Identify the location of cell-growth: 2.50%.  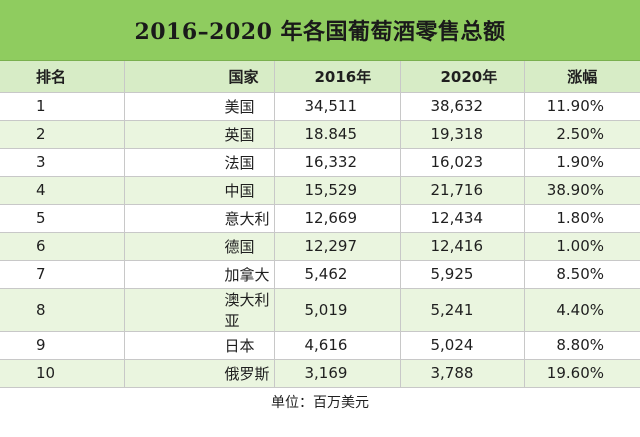
(582, 134).